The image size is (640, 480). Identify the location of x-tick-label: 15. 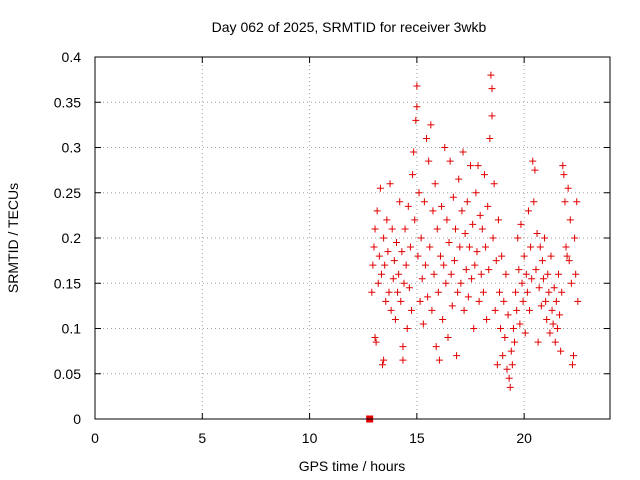
(417, 438).